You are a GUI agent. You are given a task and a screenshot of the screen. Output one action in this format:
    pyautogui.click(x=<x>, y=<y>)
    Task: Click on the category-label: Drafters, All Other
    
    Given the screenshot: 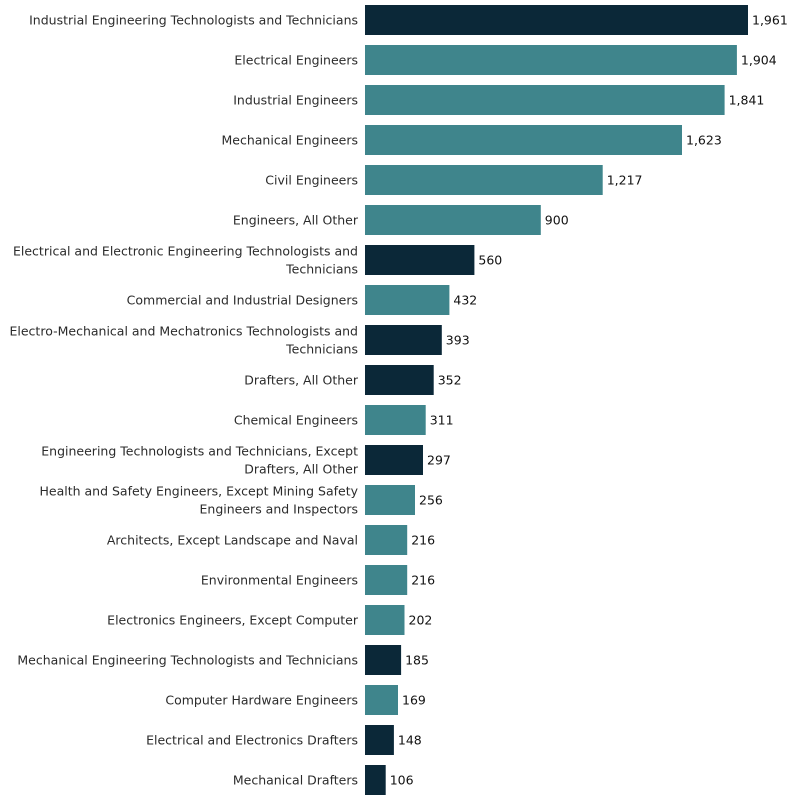 What is the action you would take?
    pyautogui.click(x=301, y=380)
    